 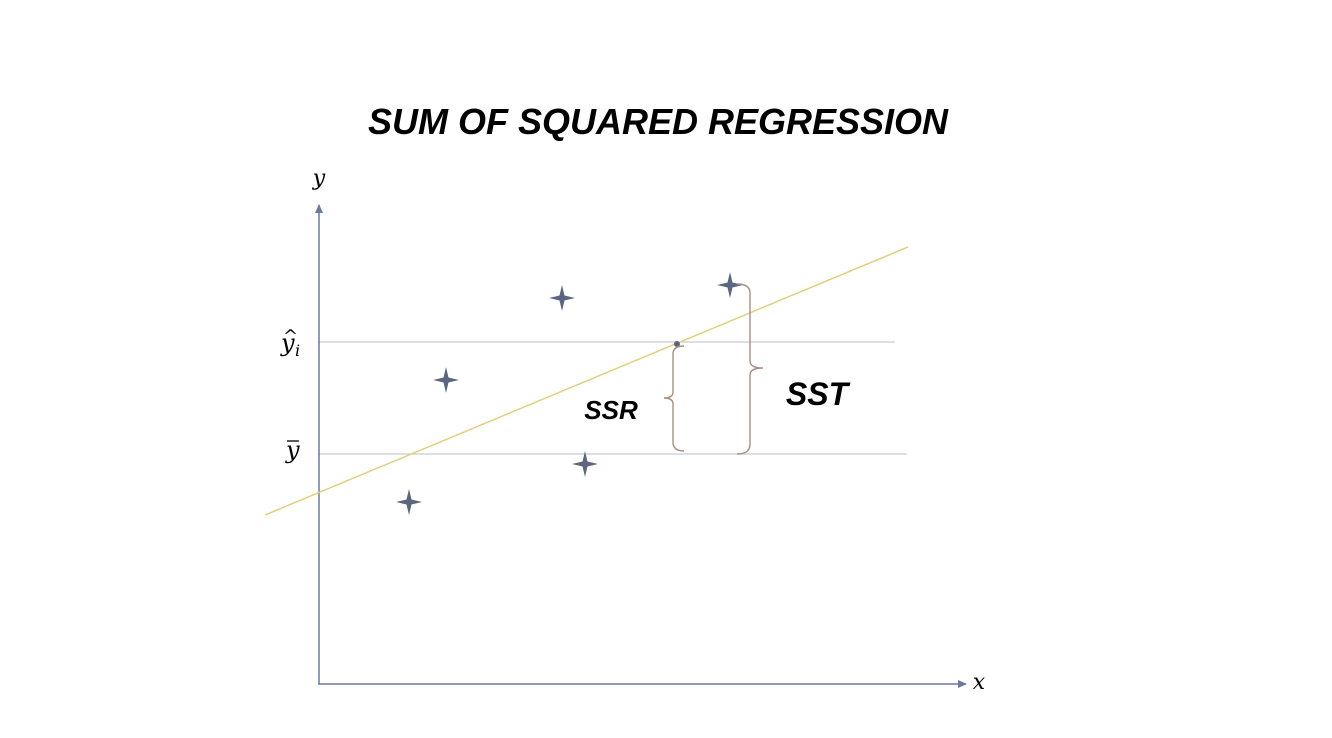 I want to click on y-bar-base: y, so click(x=292, y=450).